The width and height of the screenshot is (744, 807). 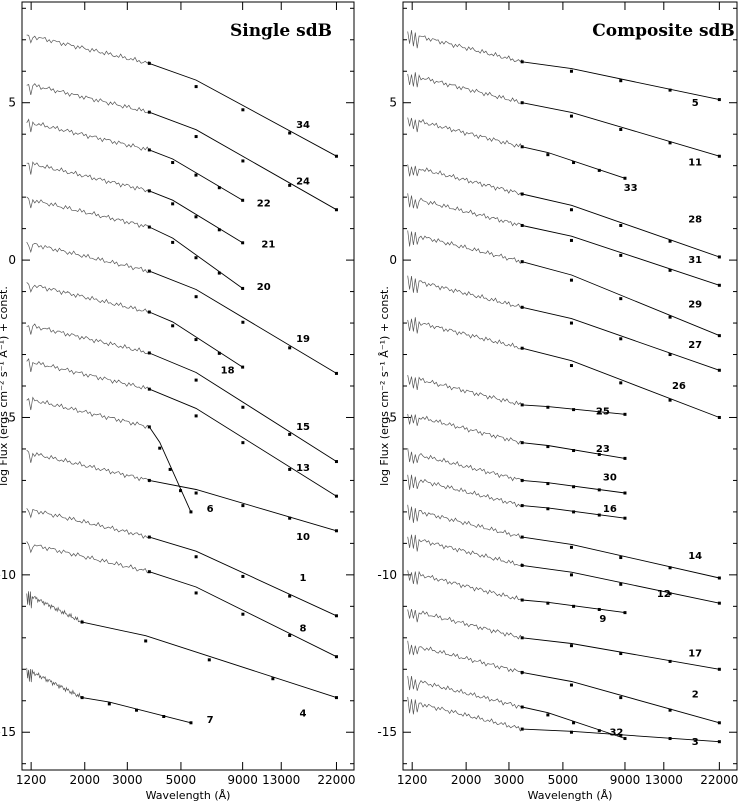 I want to click on star-label: 34, so click(x=303, y=125).